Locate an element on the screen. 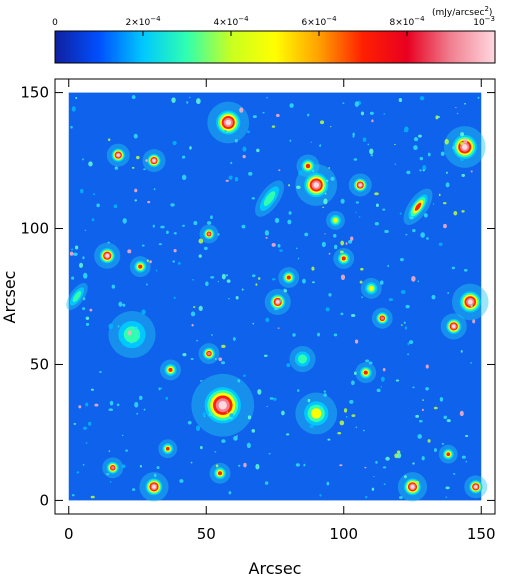 The image size is (510, 581). colorbar-tick-label: 6×10⁻⁴ is located at coordinates (319, 21).